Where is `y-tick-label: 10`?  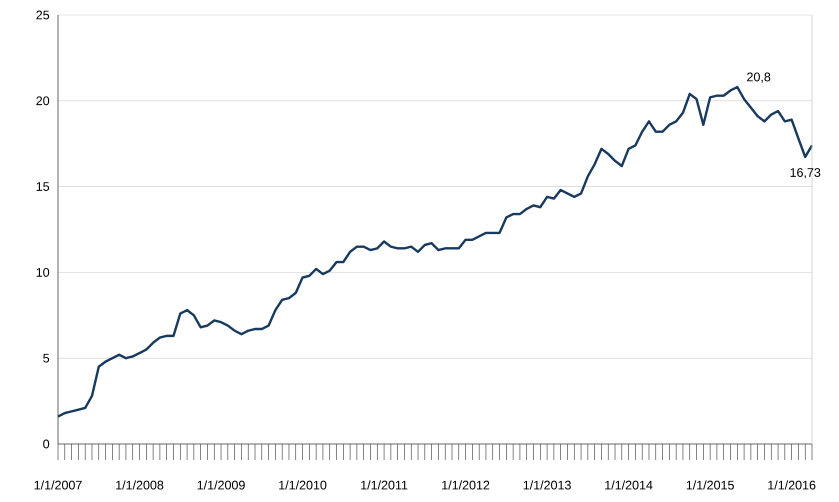
y-tick-label: 10 is located at coordinates (43, 272).